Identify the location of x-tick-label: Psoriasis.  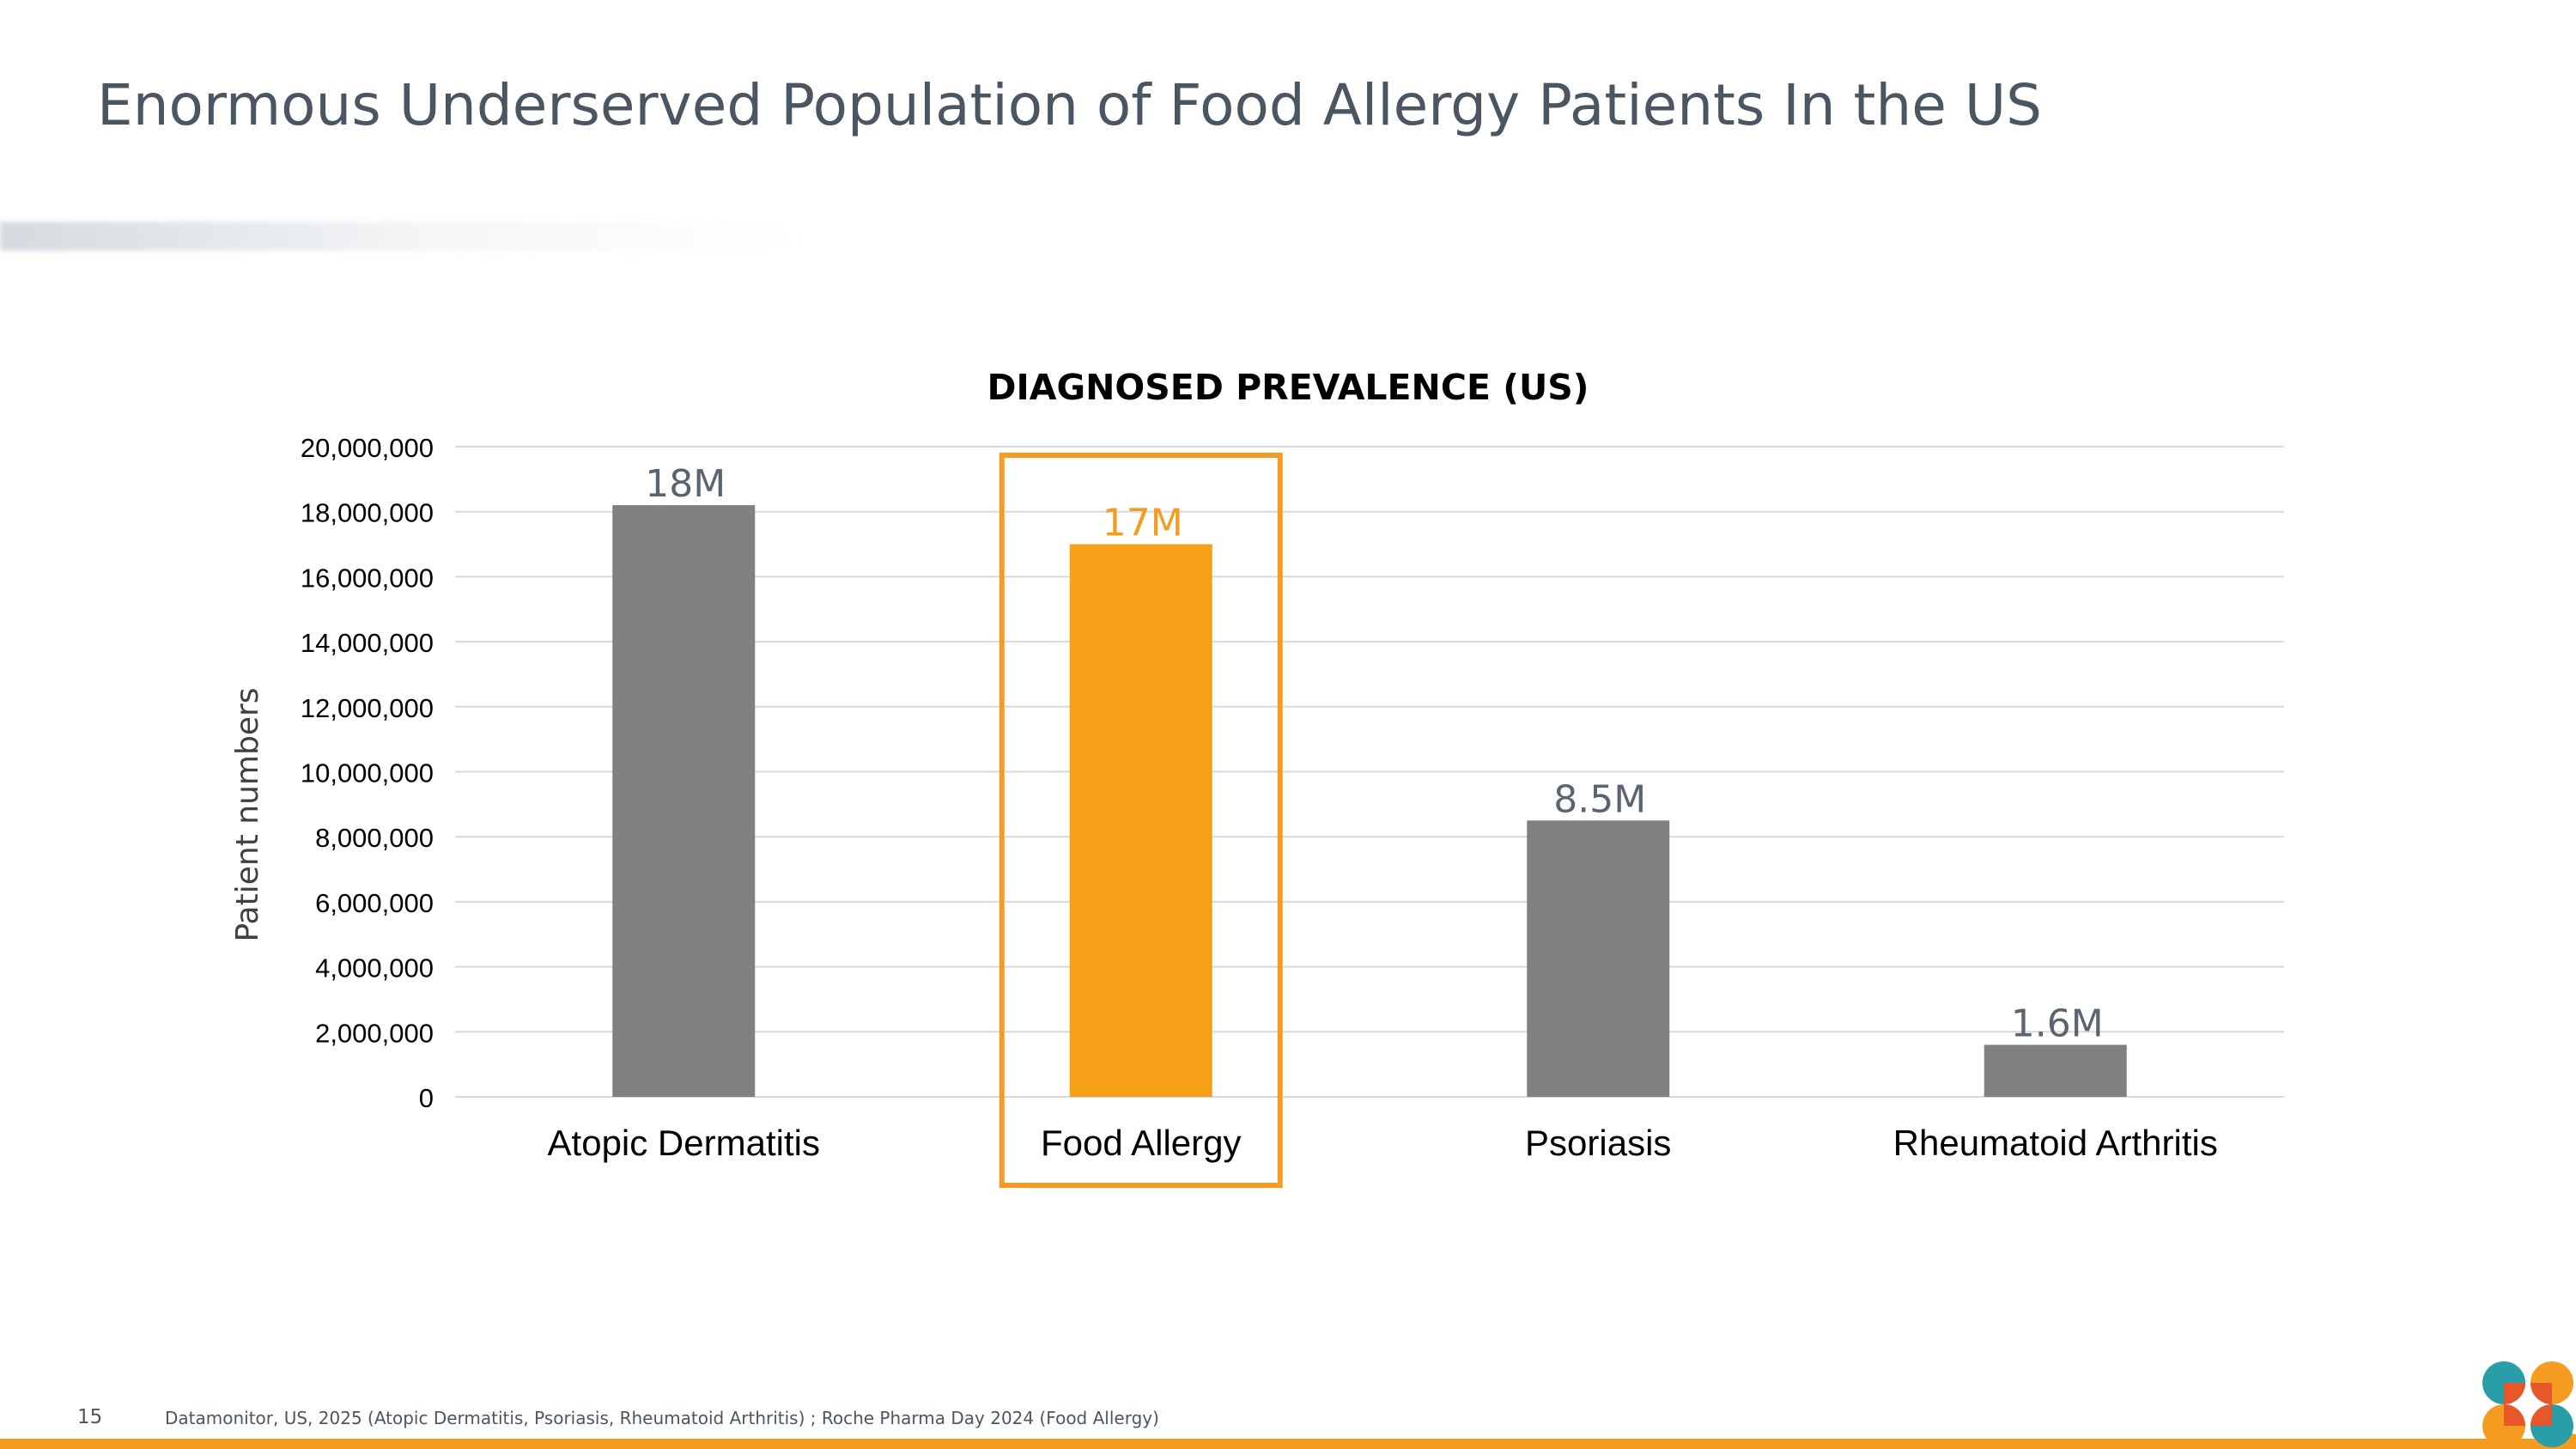
(1598, 1143).